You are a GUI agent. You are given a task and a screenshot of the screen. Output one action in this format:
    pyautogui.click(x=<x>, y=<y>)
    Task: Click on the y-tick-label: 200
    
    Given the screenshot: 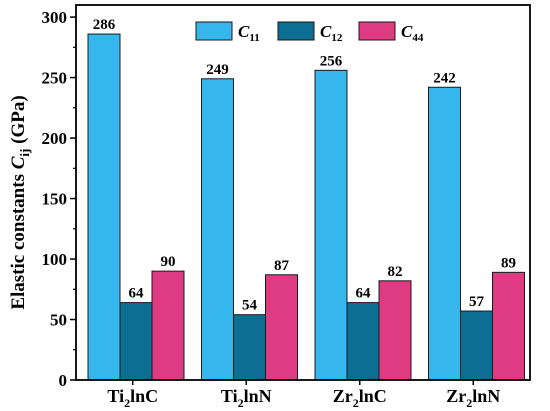 What is the action you would take?
    pyautogui.click(x=55, y=138)
    